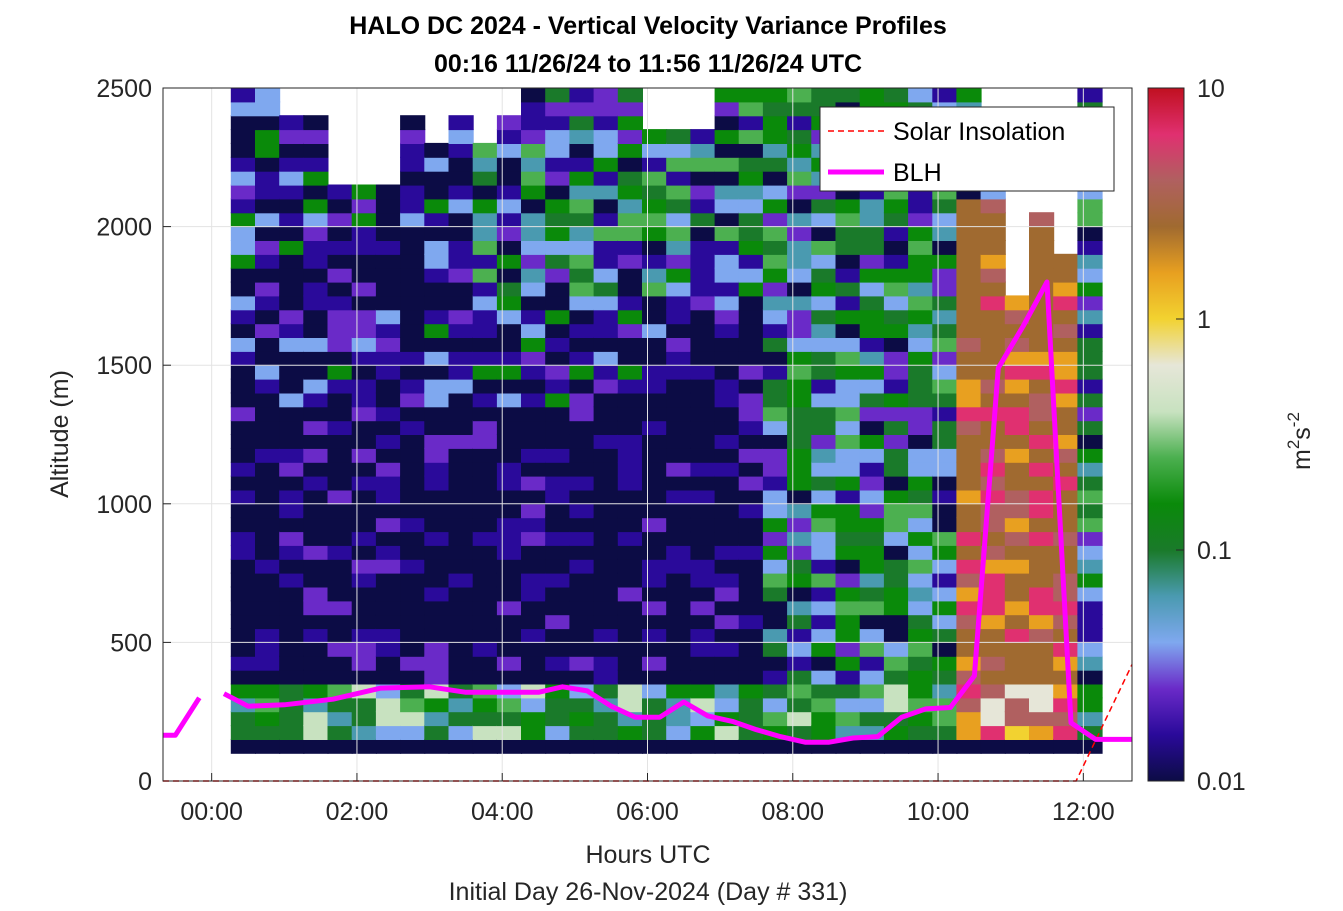  Describe the element at coordinates (1211, 89) in the screenshot. I see `colorbar-tick-label: 10` at that location.